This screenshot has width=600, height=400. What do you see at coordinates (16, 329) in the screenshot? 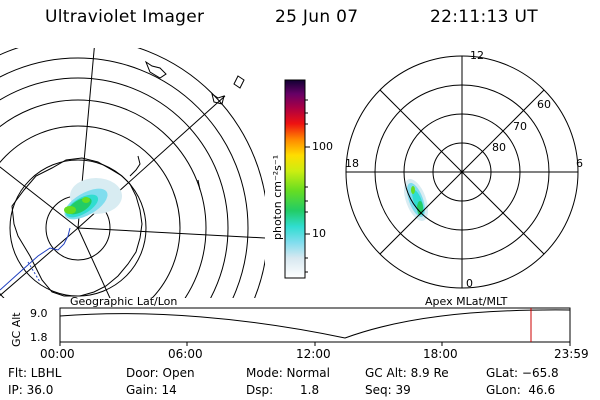
I see `altitude-axis-label: GC Alt` at bounding box center [16, 329].